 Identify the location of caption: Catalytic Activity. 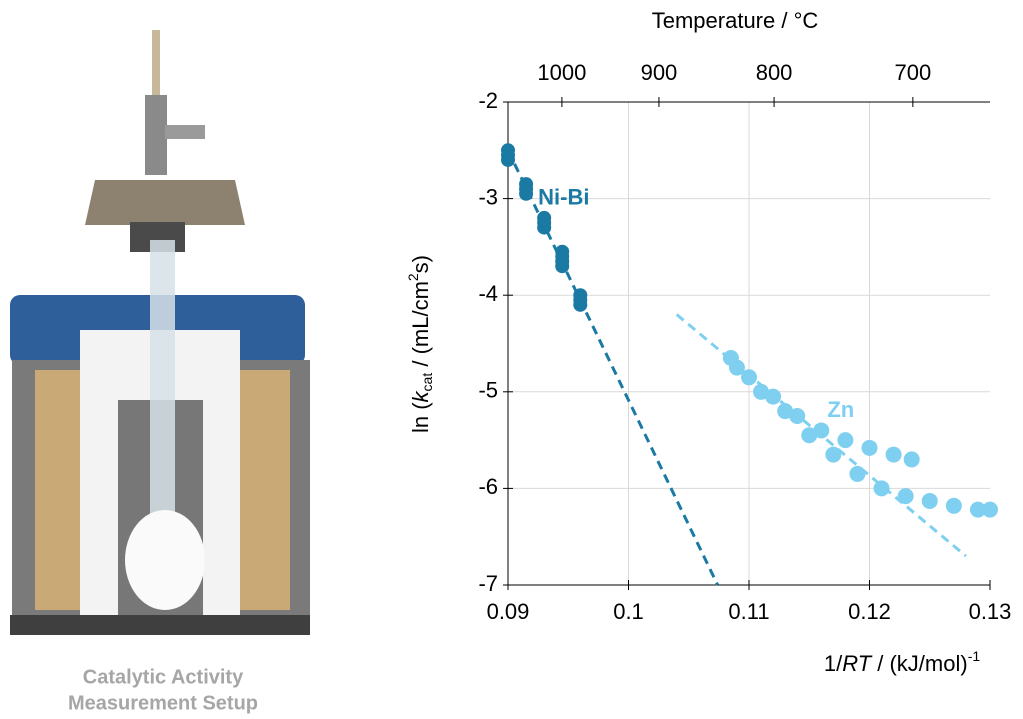
(163, 677).